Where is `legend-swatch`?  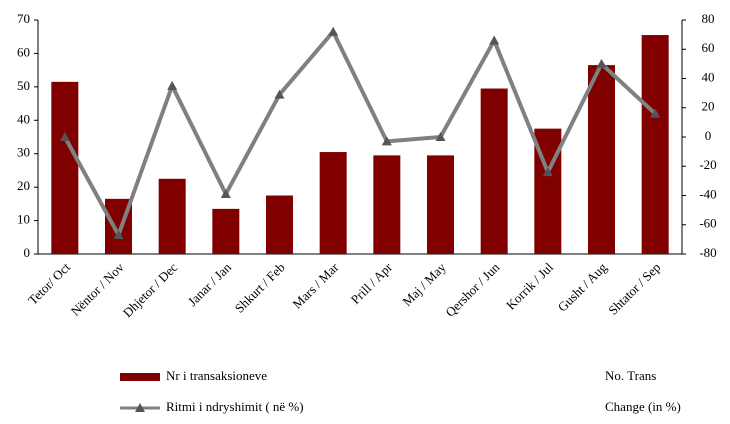 legend-swatch is located at coordinates (140, 377).